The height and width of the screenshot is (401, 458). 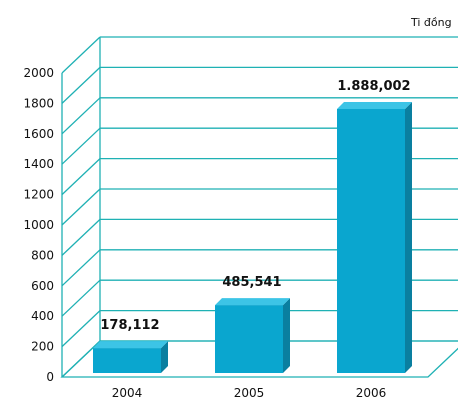 I want to click on y-tick-label: 0, so click(x=50, y=377).